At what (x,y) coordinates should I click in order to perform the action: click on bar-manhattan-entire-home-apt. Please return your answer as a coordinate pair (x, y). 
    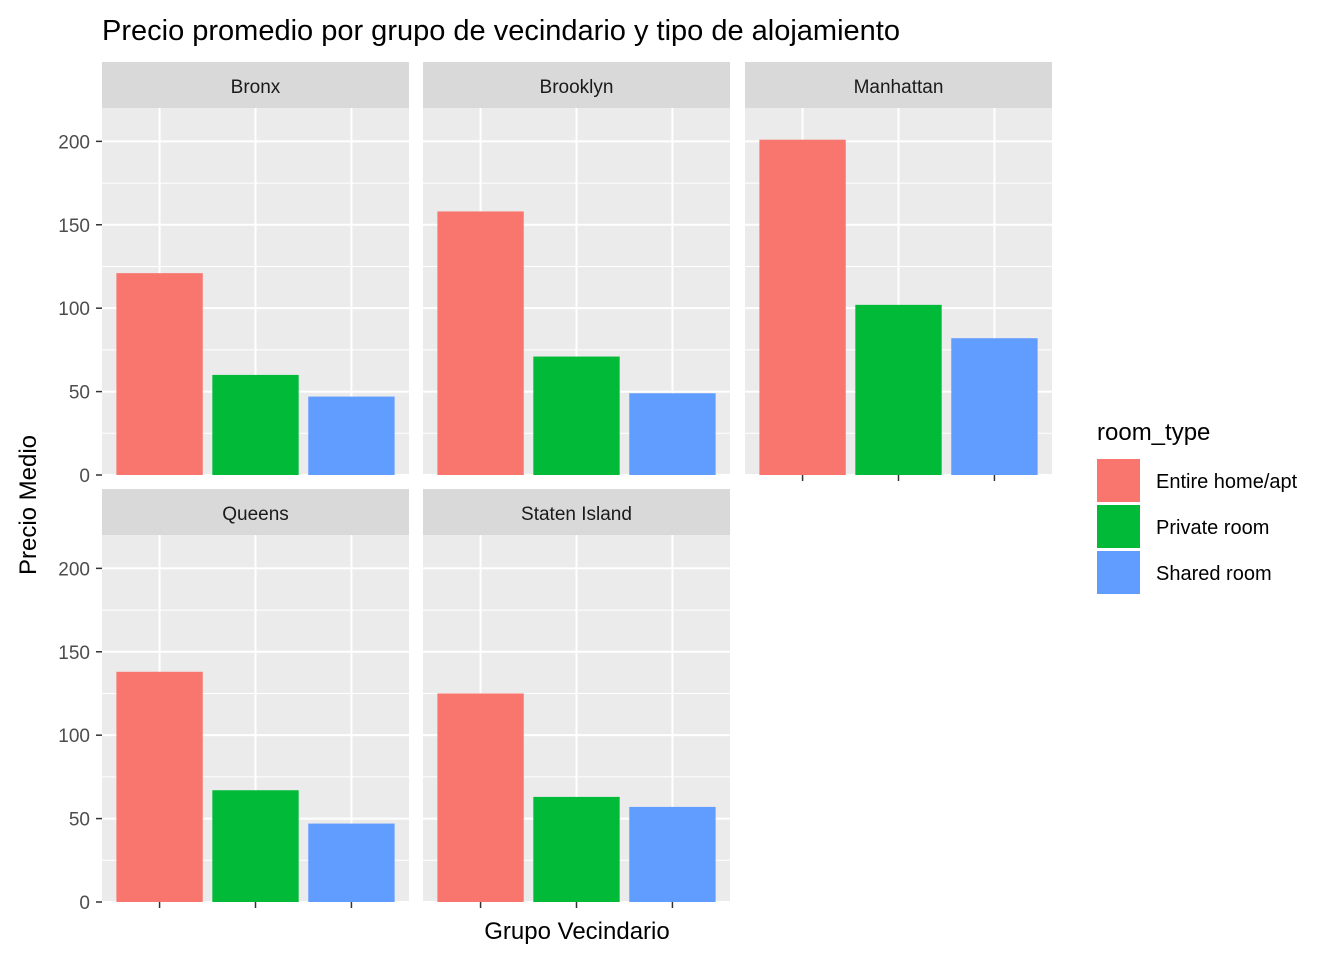
    Looking at the image, I should click on (802, 307).